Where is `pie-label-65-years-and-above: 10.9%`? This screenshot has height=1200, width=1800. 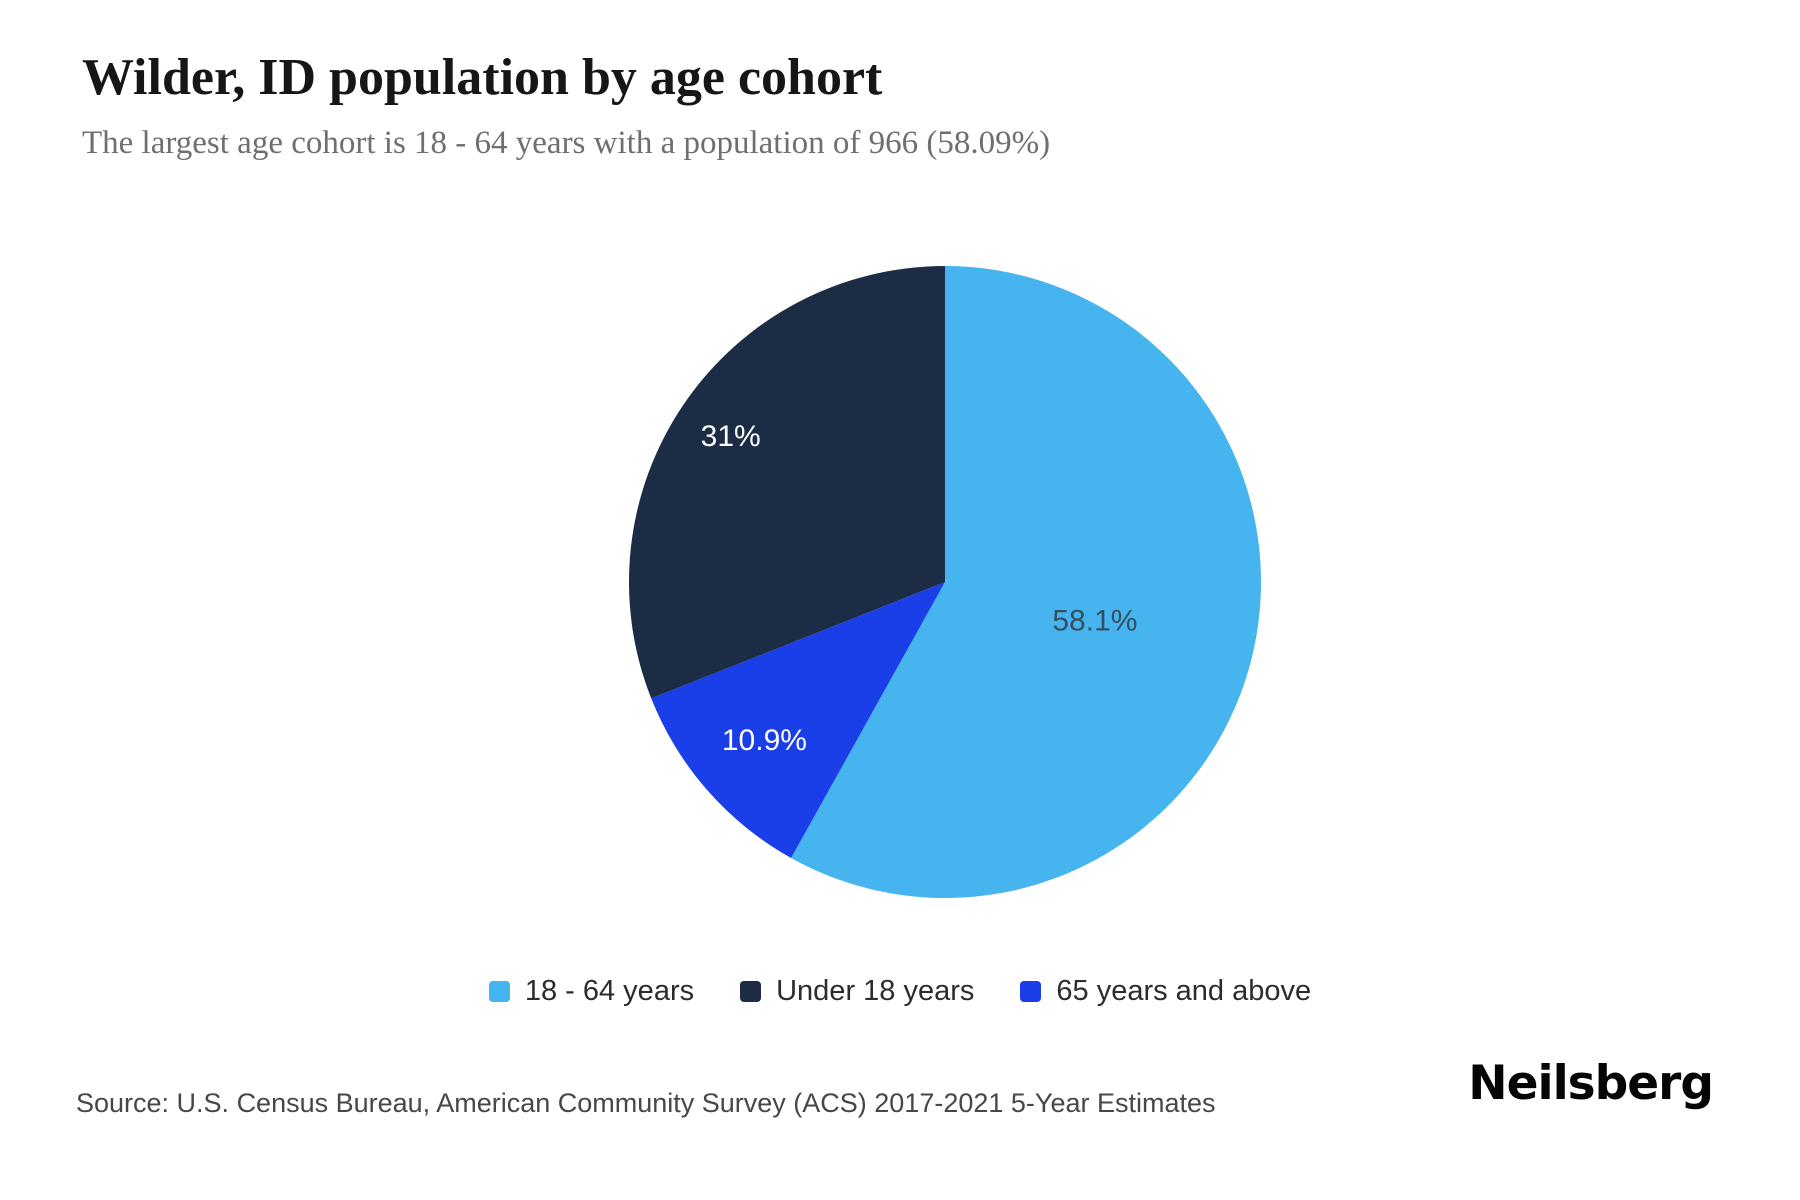 pie-label-65-years-and-above: 10.9% is located at coordinates (764, 740).